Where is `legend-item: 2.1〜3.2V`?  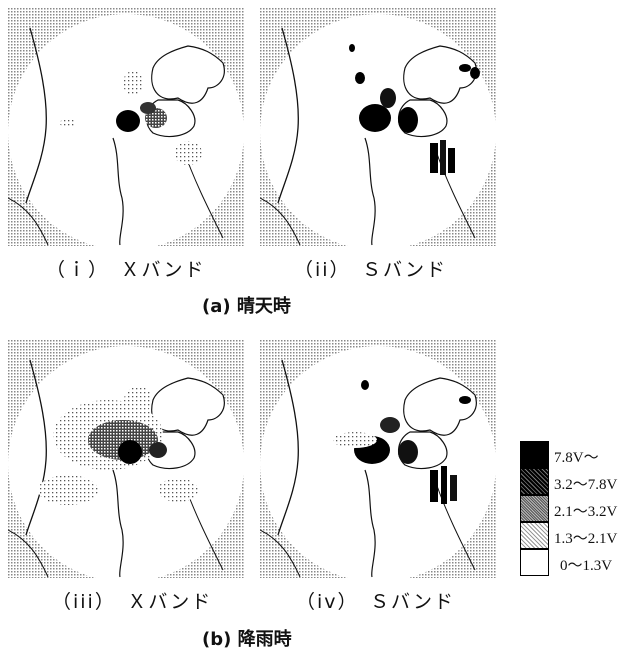 legend-item: 2.1〜3.2V is located at coordinates (577, 508).